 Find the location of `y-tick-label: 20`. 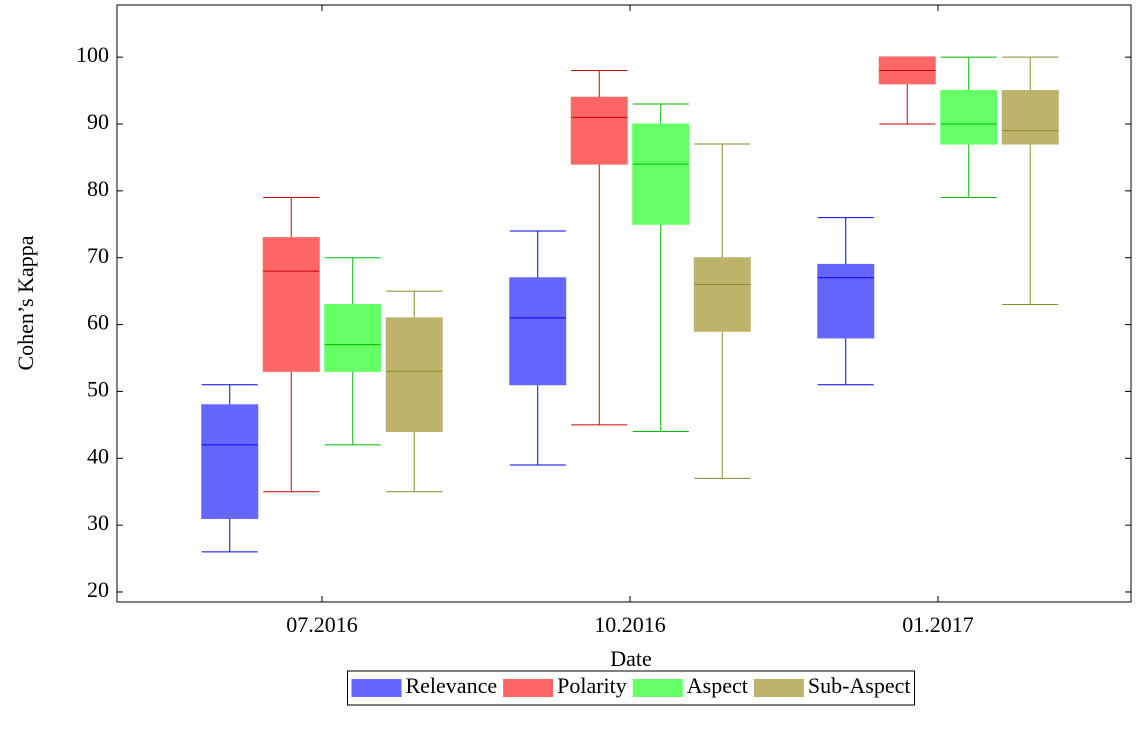

y-tick-label: 20 is located at coordinates (98, 589).